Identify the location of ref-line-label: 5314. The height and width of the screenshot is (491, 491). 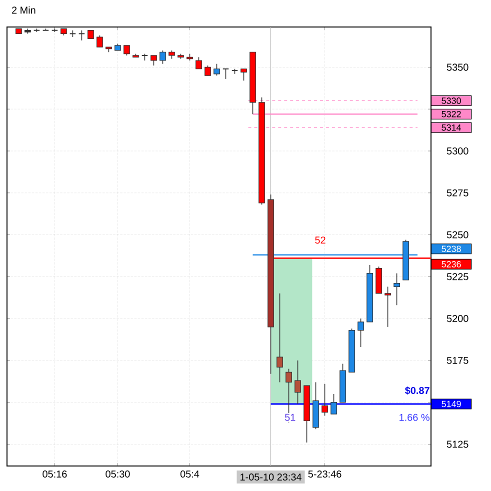
(451, 127).